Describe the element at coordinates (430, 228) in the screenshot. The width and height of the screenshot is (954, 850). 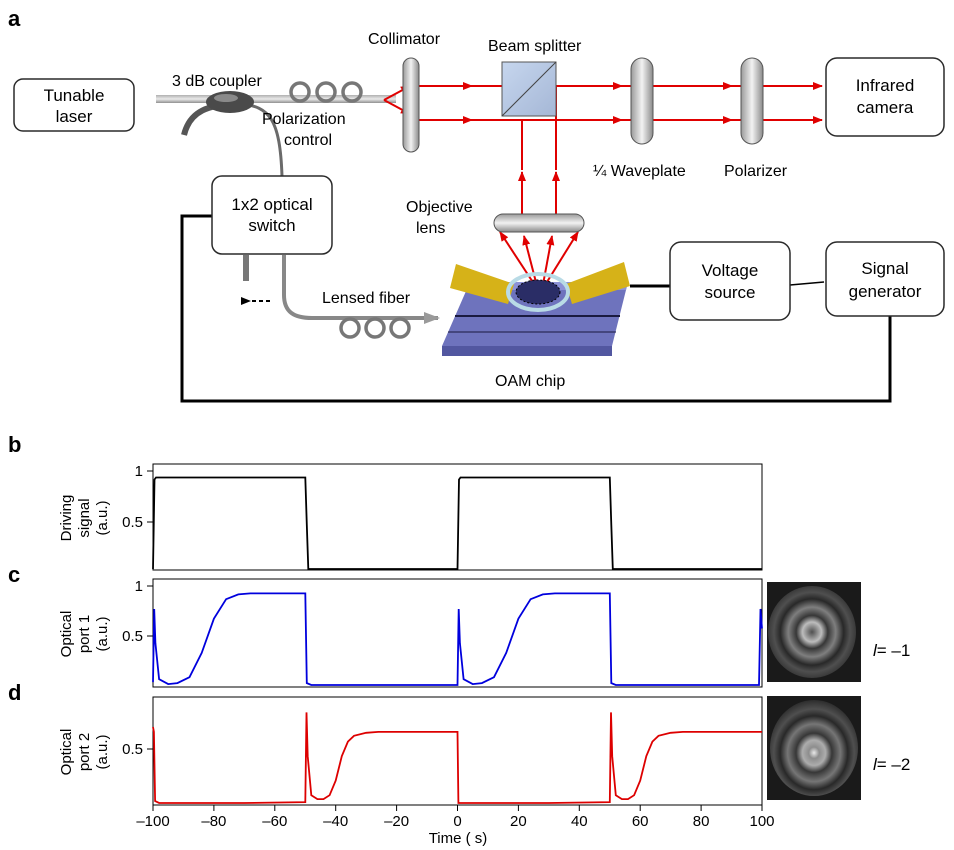
I see `objective-label-2: lens` at that location.